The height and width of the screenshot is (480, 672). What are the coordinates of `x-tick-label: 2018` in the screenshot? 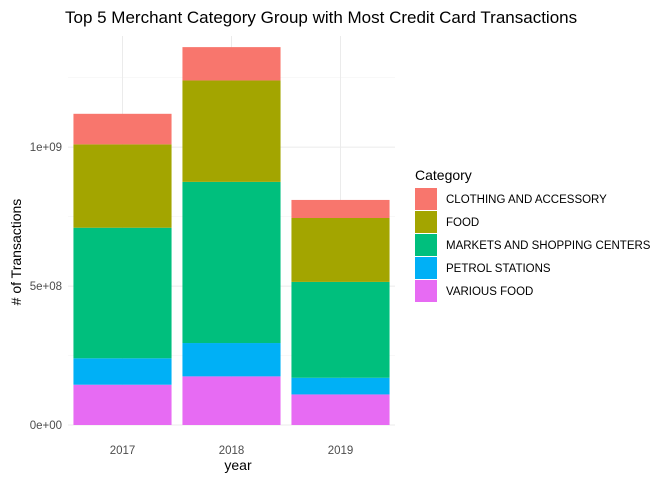 It's located at (232, 451).